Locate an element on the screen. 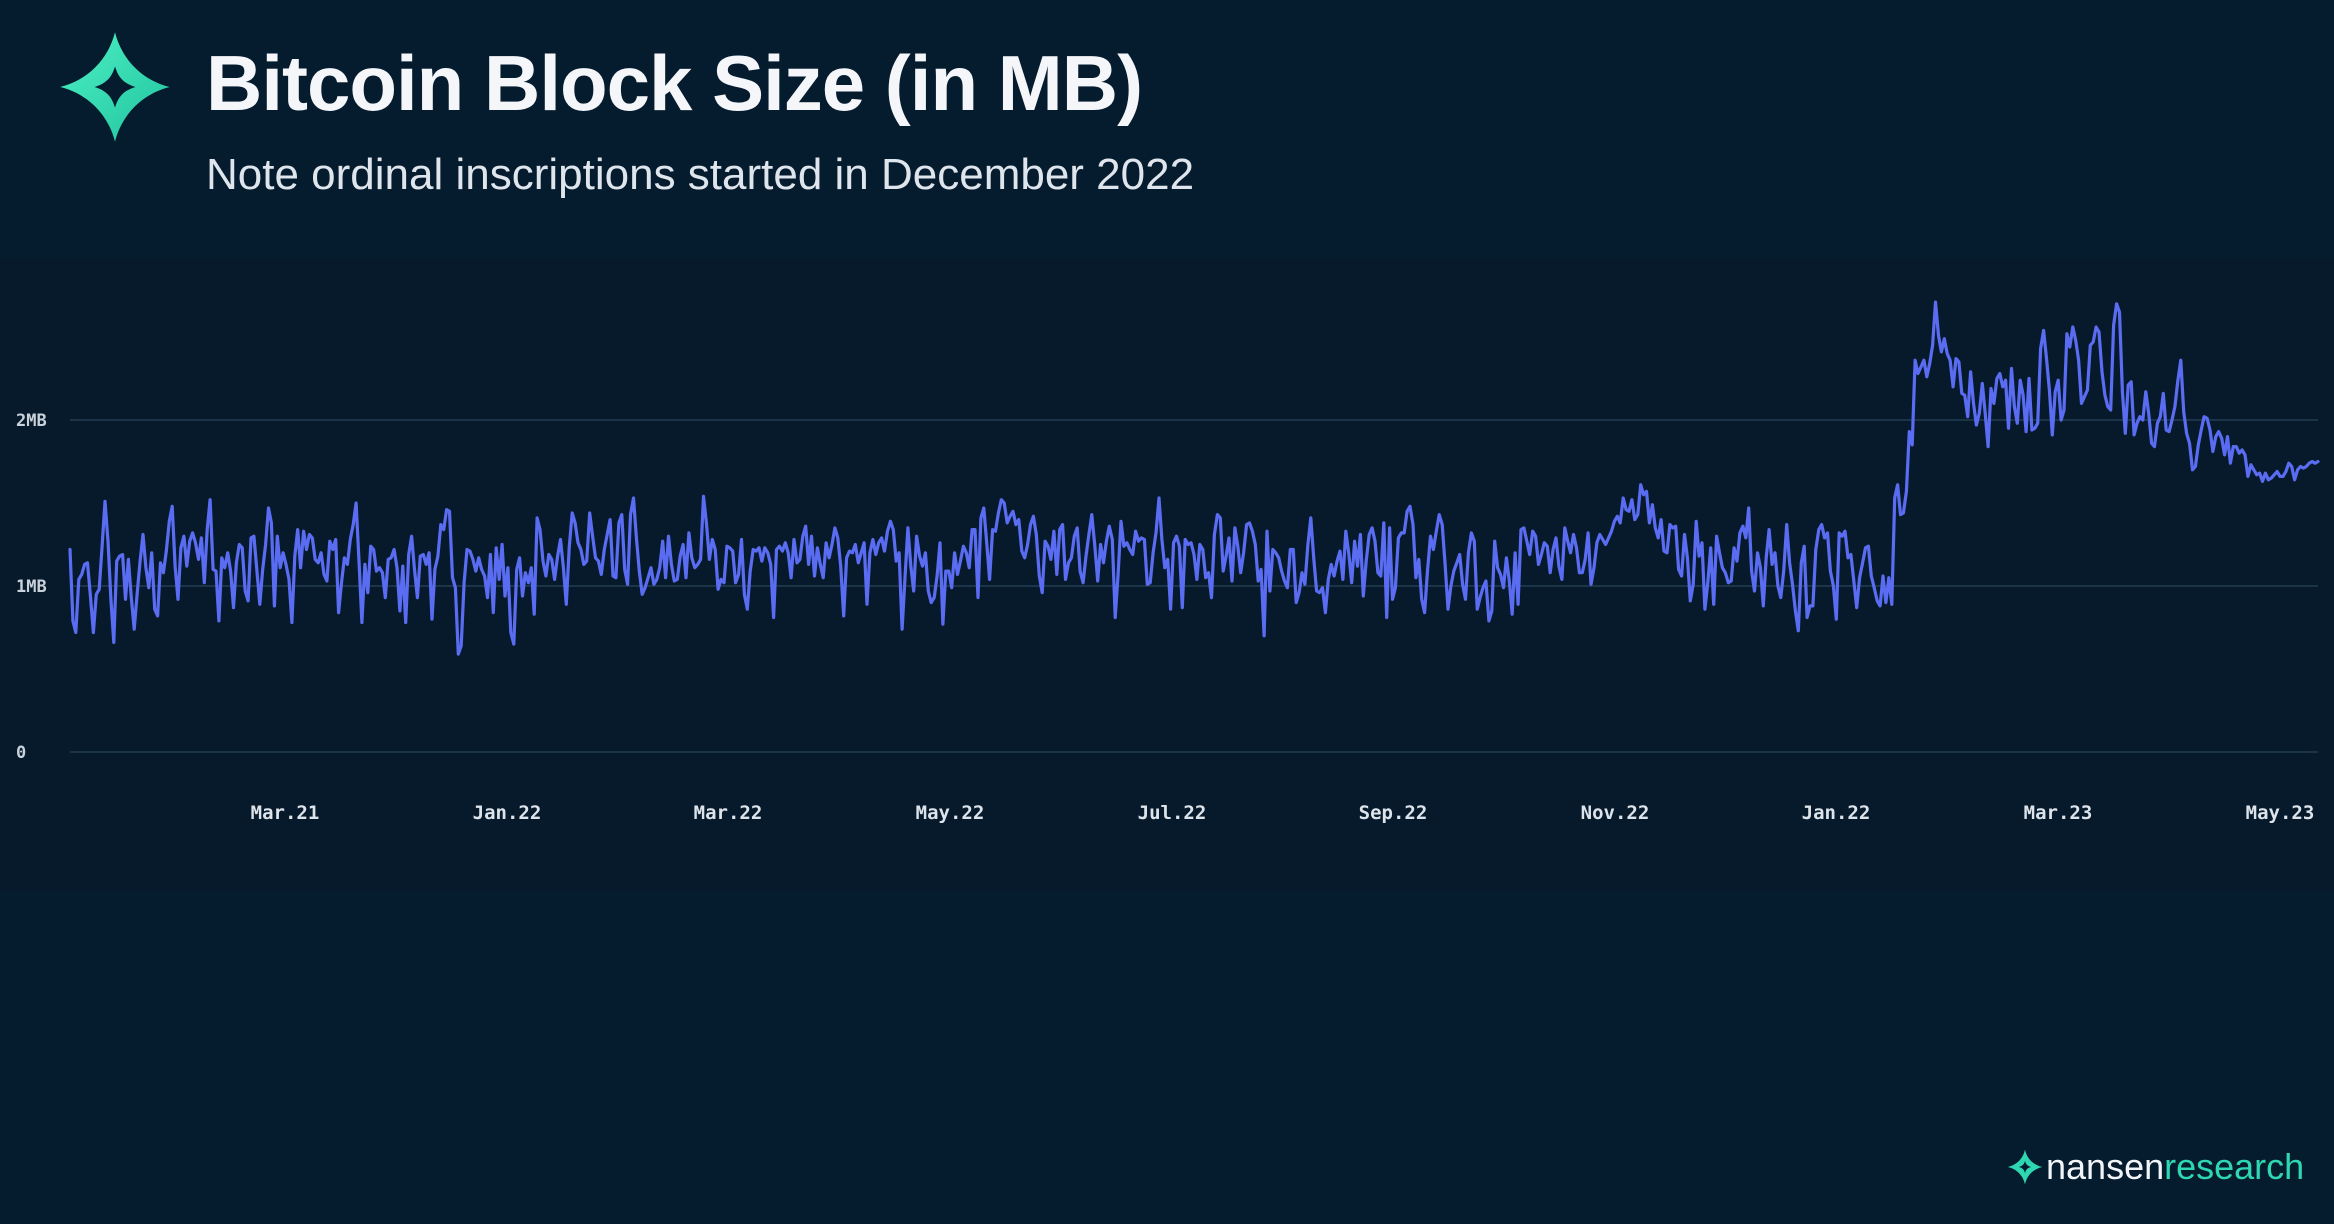 The image size is (2334, 1224). x-tick-label: Nov.22 is located at coordinates (1615, 813).